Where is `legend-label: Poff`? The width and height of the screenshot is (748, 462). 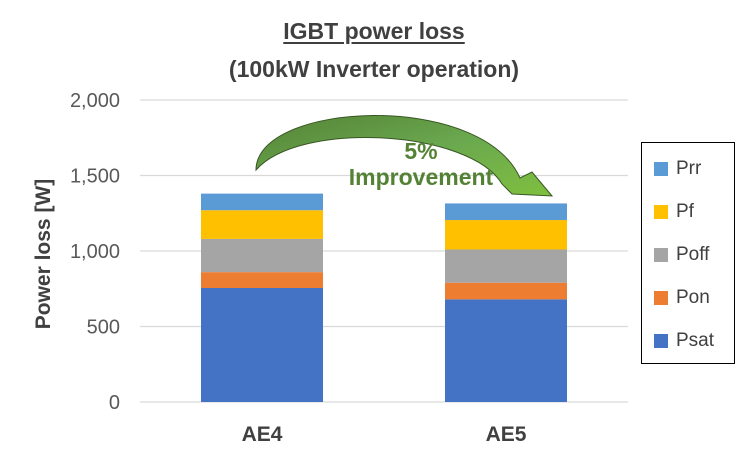 legend-label: Poff is located at coordinates (693, 254).